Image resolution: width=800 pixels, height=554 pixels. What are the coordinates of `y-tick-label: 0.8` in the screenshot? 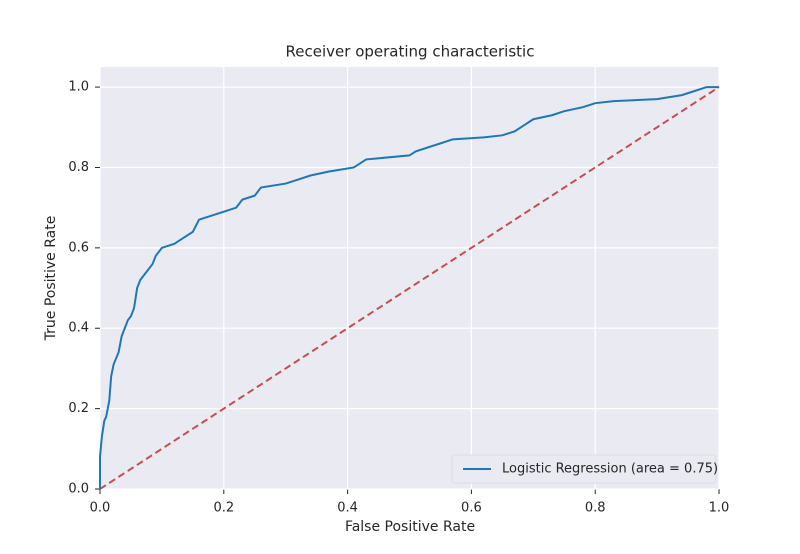 It's located at (78, 167).